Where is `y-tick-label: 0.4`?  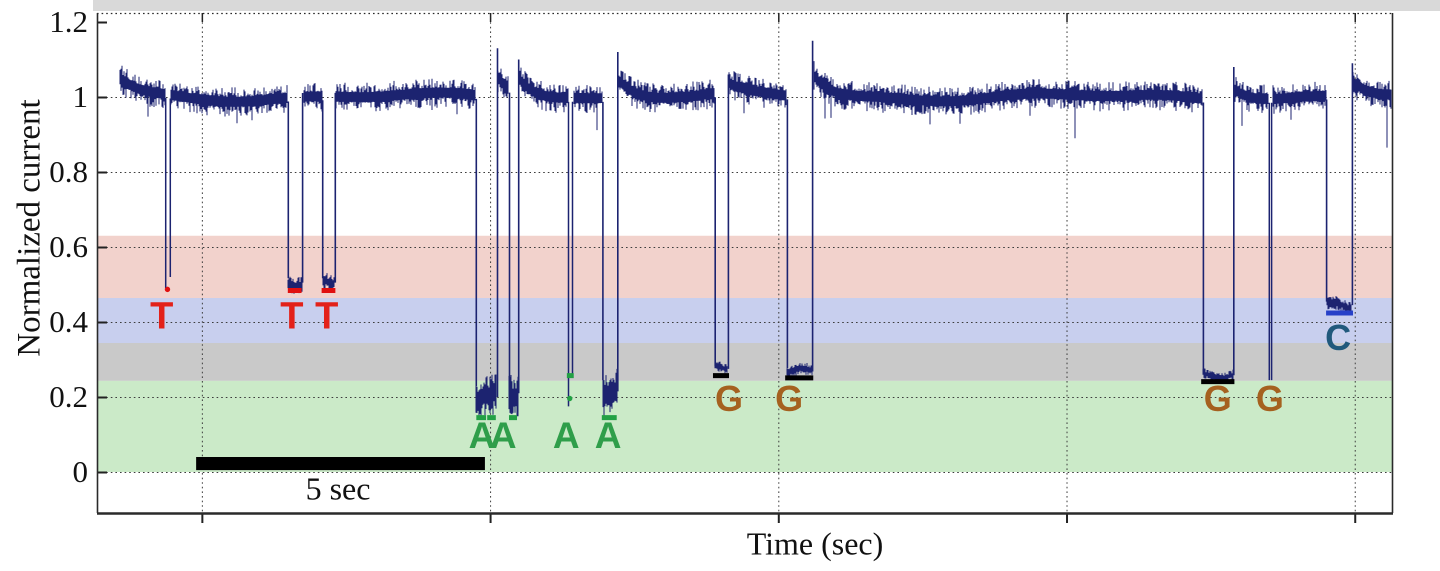 y-tick-label: 0.4 is located at coordinates (68, 321).